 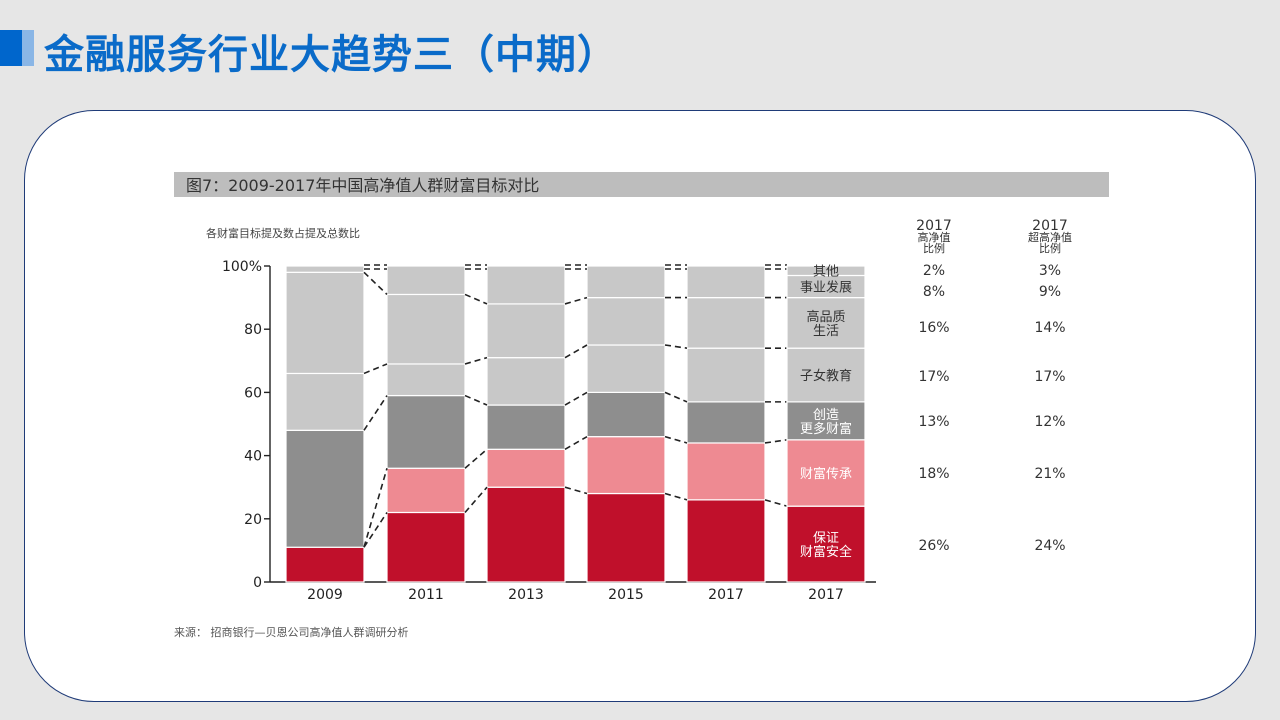 What do you see at coordinates (283, 233) in the screenshot?
I see `y-axis-label: 各财富目标提及数占提及总数比` at bounding box center [283, 233].